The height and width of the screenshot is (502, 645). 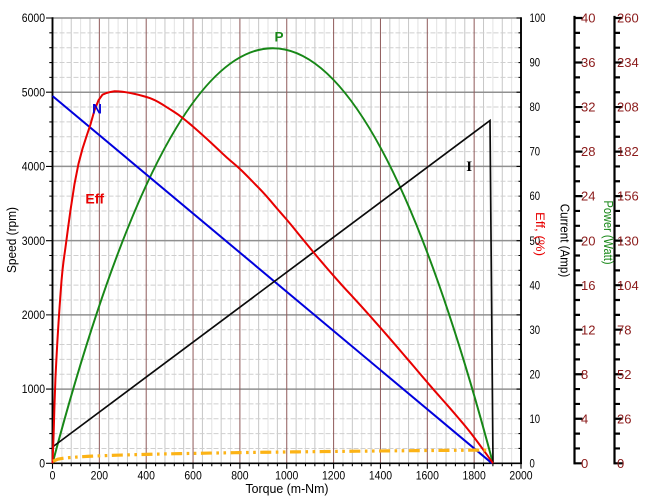 What do you see at coordinates (588, 196) in the screenshot?
I see `svg-text: 24` at bounding box center [588, 196].